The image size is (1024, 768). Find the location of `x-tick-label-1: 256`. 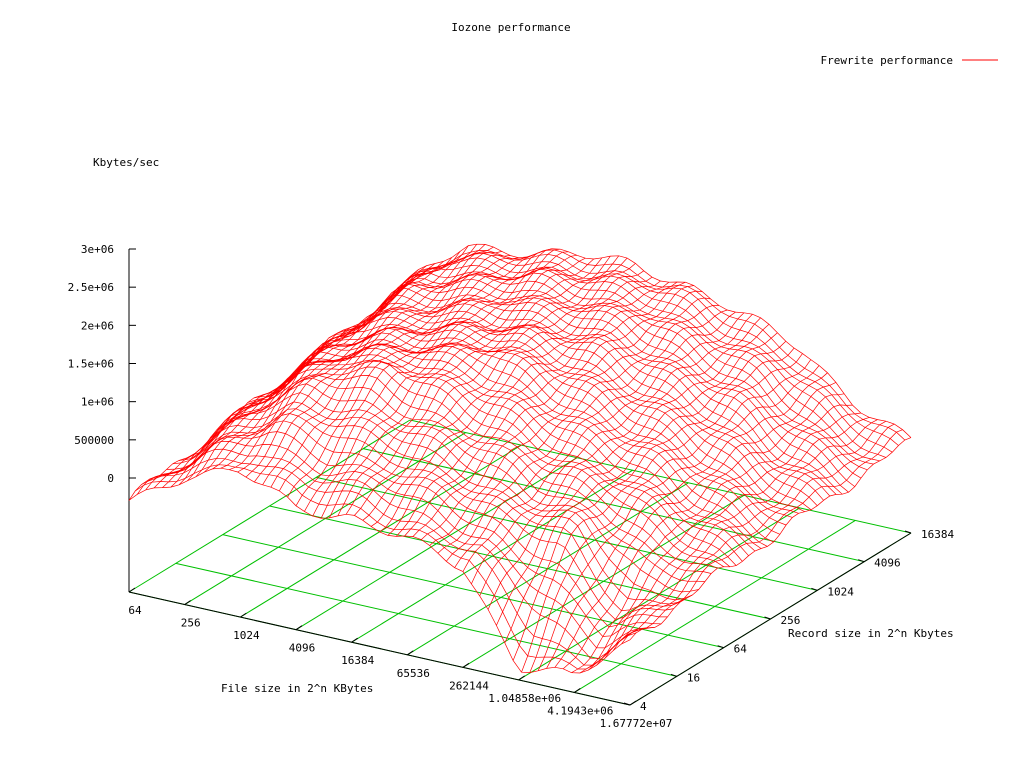

x-tick-label-1: 256 is located at coordinates (191, 623).